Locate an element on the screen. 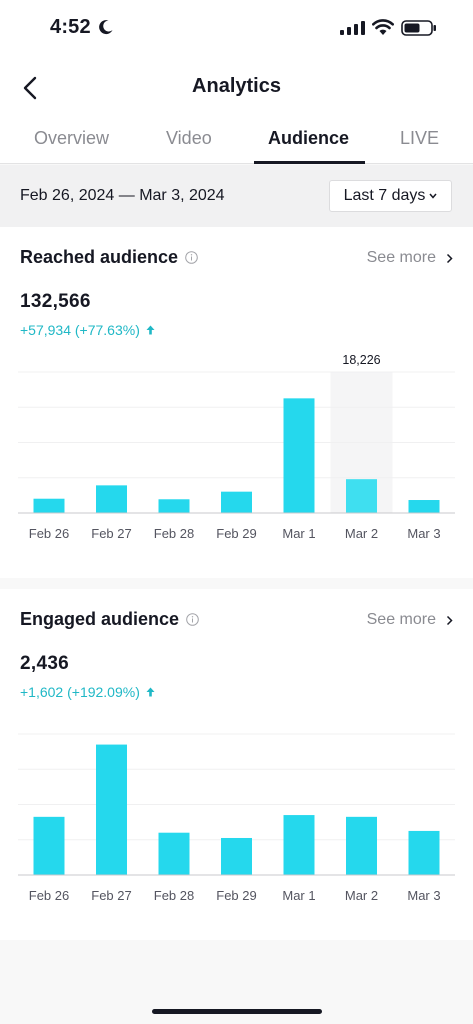 The height and width of the screenshot is (1024, 473). nav-header: Analytics is located at coordinates (236, 87).